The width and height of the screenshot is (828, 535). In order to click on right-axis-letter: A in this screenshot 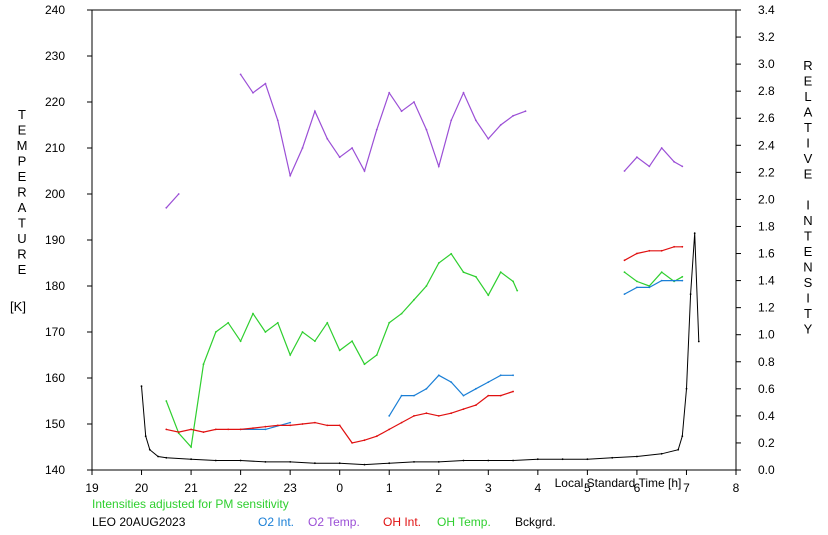, I will do `click(808, 112)`.